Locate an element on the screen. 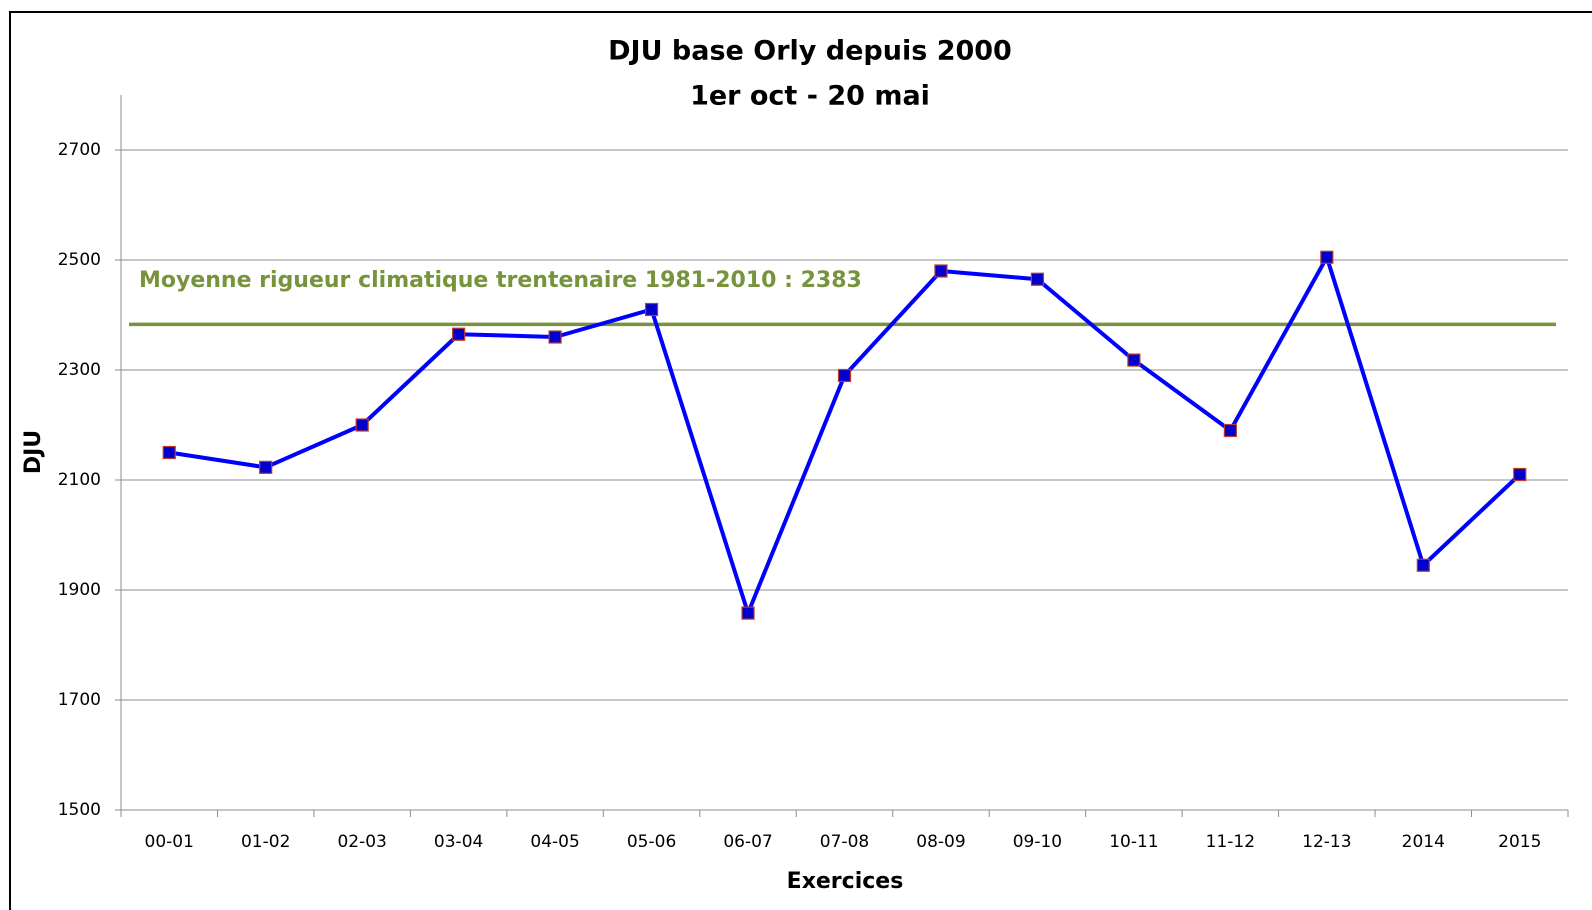 This screenshot has width=1592, height=910. x-tick-label: 08-09 is located at coordinates (940, 842).